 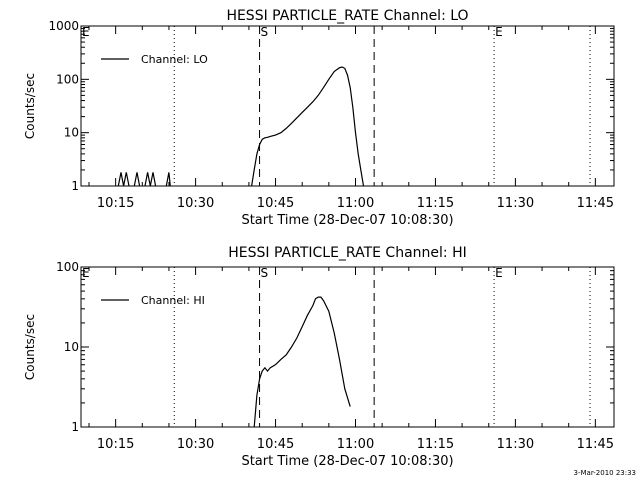 I want to click on chart-title: HESSI PARTICLE_RATE Channel: LO, so click(x=347, y=16).